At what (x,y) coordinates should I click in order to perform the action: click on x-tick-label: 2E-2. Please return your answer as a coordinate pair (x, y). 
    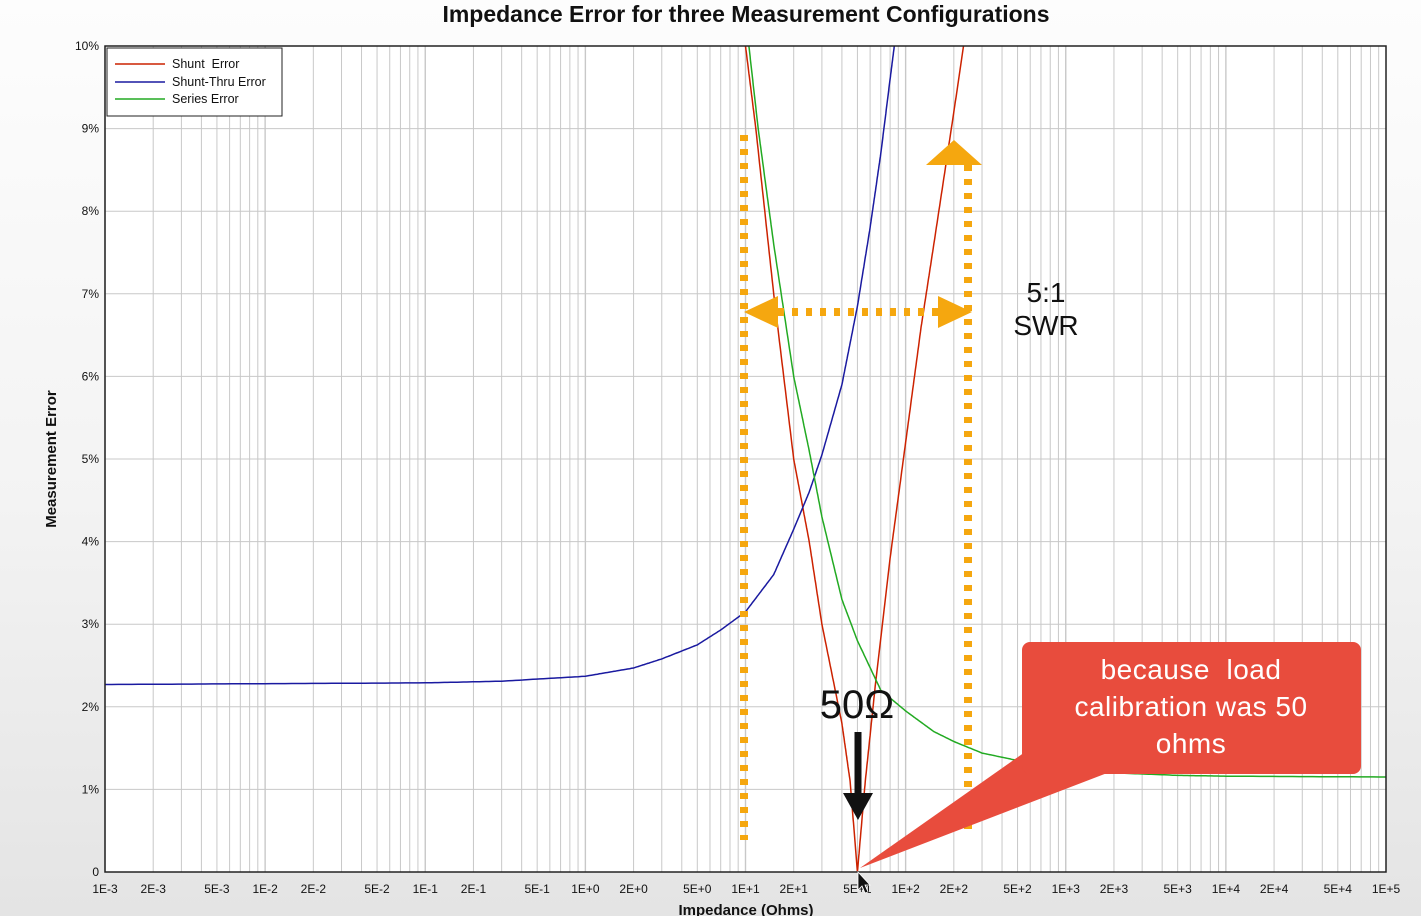
    Looking at the image, I should click on (314, 889).